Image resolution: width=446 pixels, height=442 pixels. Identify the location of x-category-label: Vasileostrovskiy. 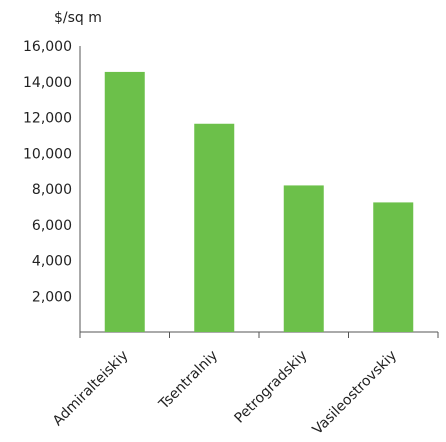
(355, 393).